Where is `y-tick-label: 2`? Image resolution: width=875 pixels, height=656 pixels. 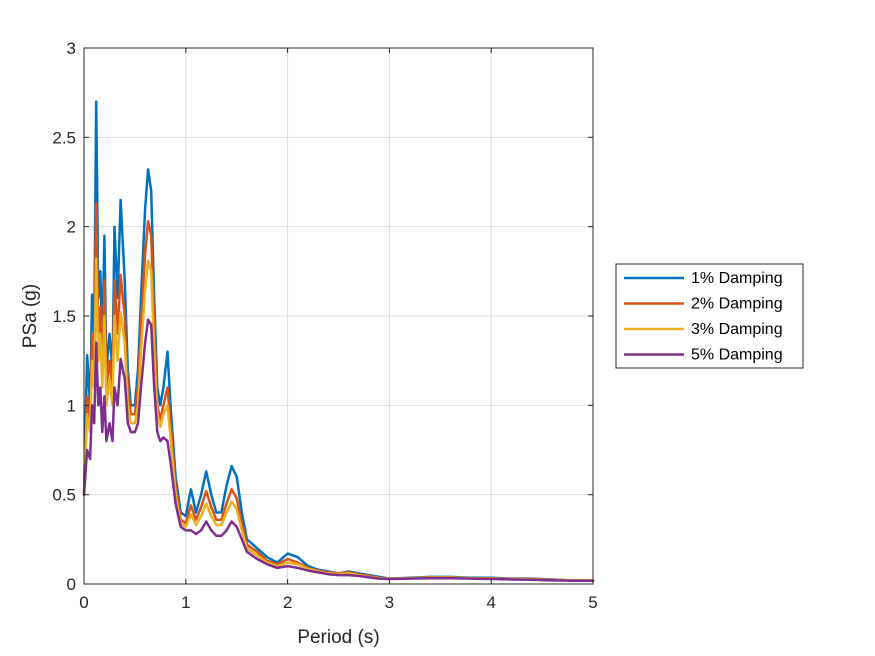
y-tick-label: 2 is located at coordinates (71, 227).